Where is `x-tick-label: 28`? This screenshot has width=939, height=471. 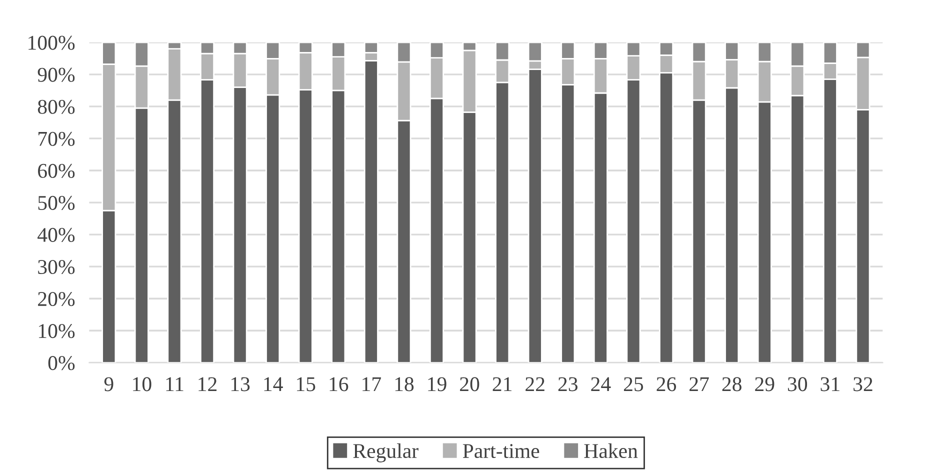 x-tick-label: 28 is located at coordinates (732, 384).